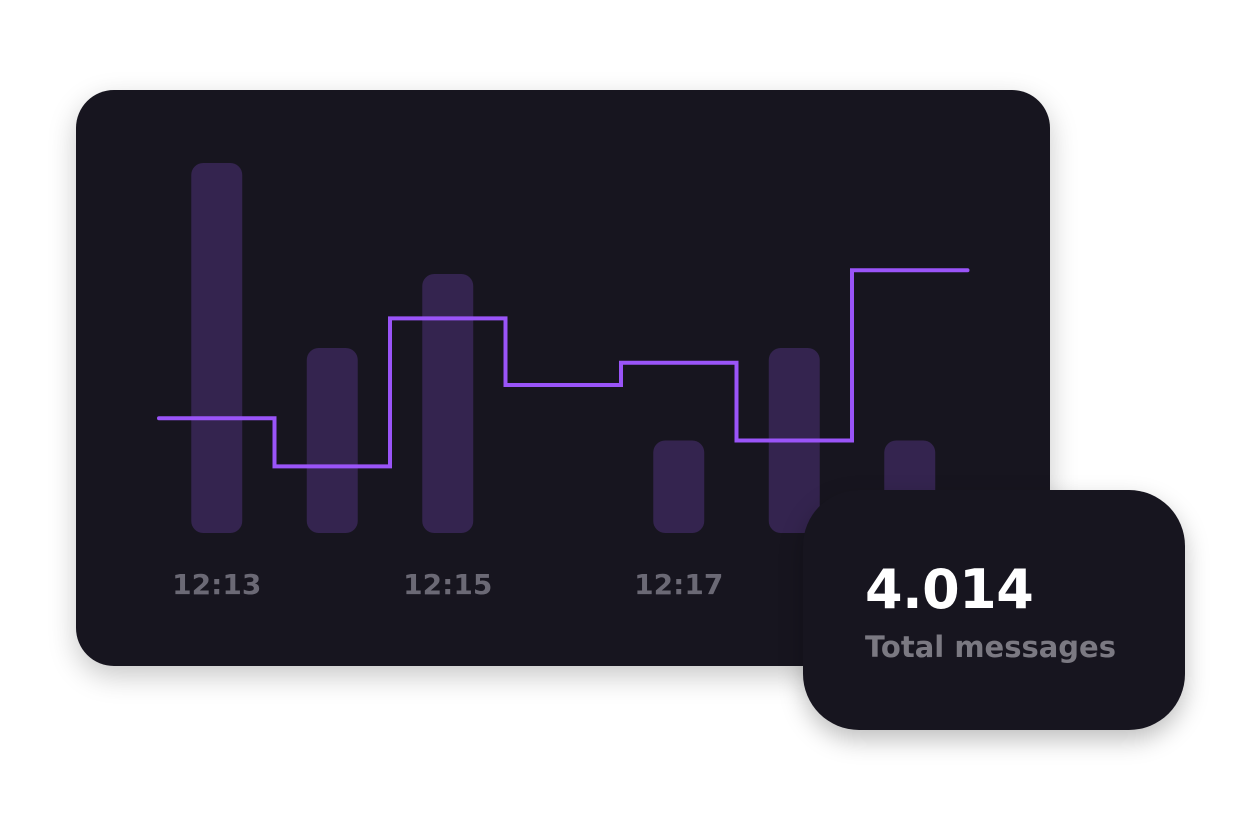 Image resolution: width=1260 pixels, height=820 pixels. What do you see at coordinates (990, 647) in the screenshot?
I see `total-messages-label: Total messages` at bounding box center [990, 647].